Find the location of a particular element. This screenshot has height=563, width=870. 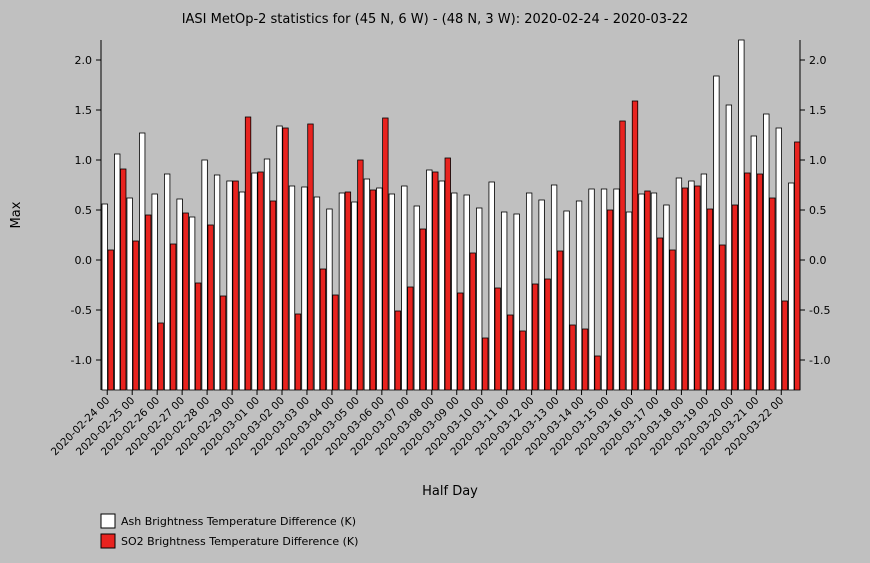

y-tick-label-right: 0.5 is located at coordinates (818, 210).